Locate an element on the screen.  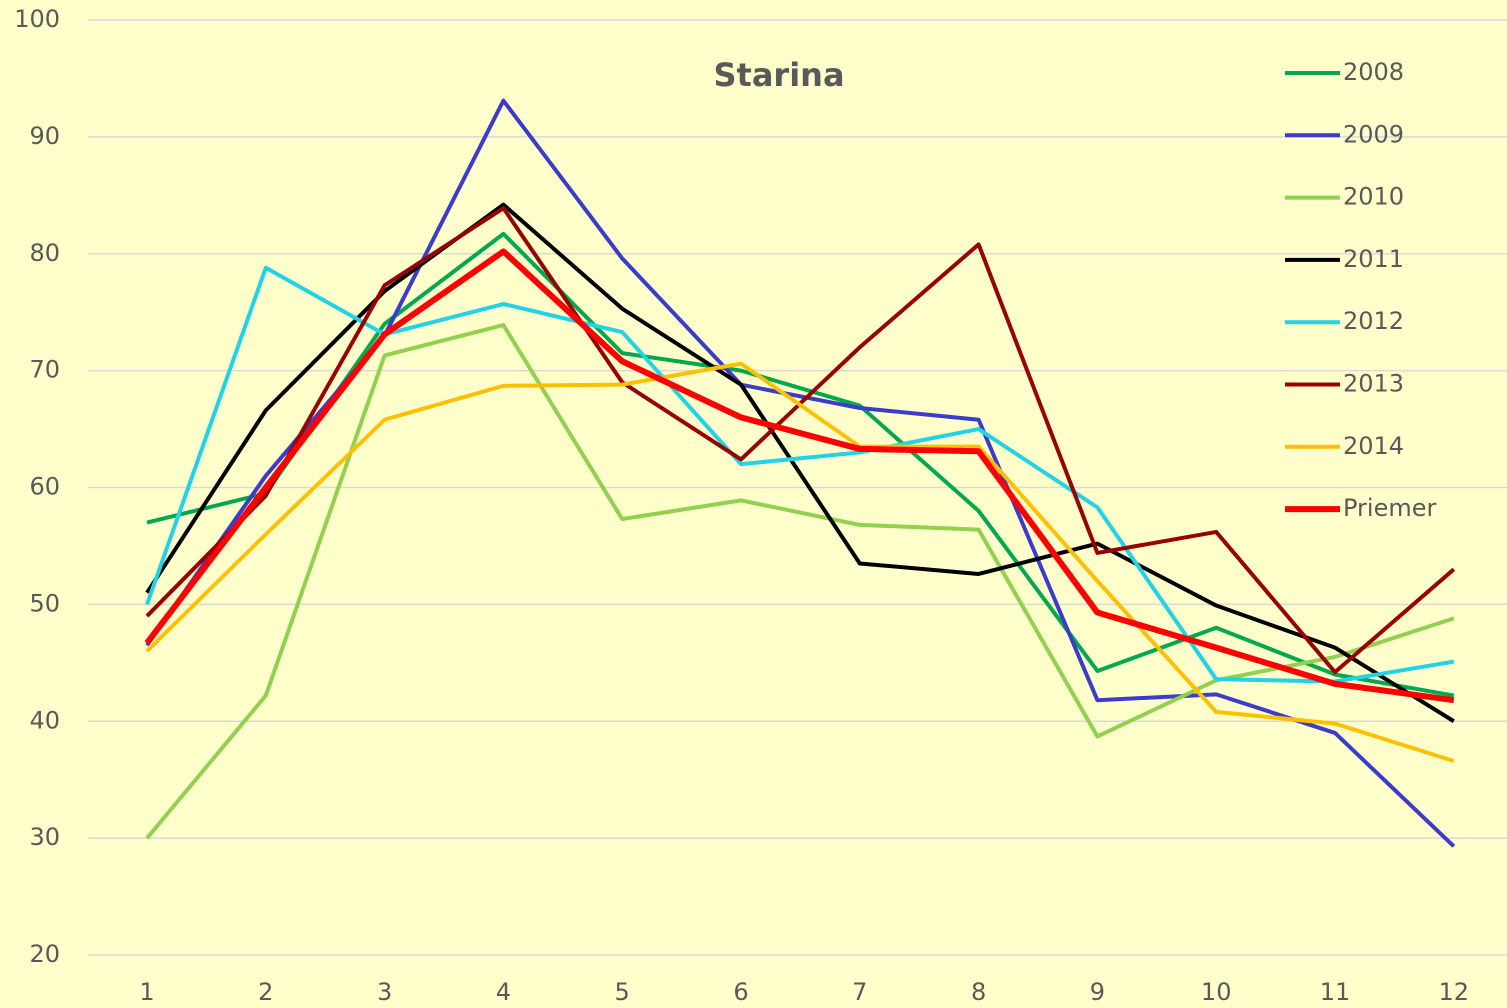
x-tick-label: 11 is located at coordinates (1335, 992).